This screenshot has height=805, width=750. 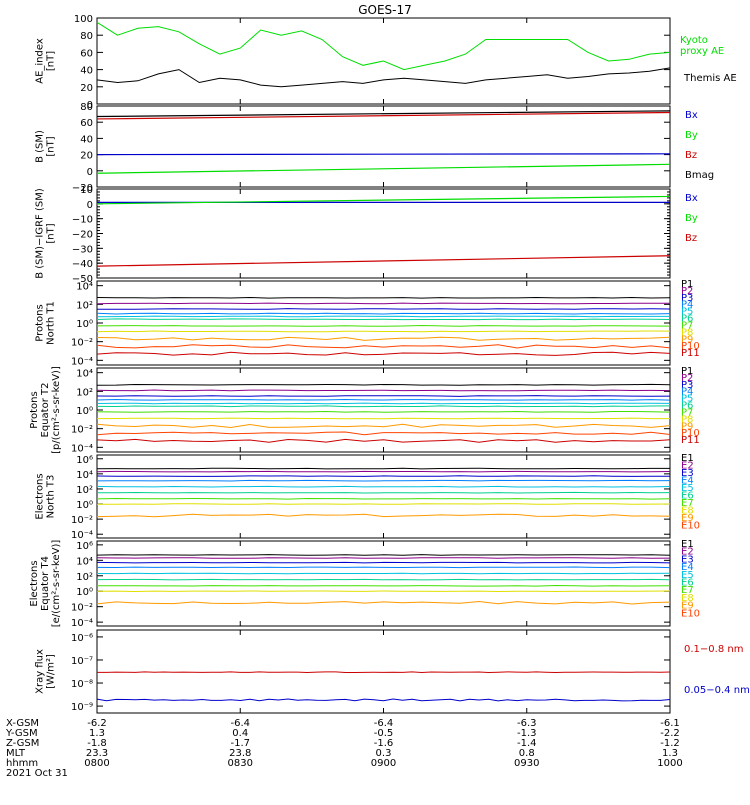 What do you see at coordinates (240, 753) in the screenshot?
I see `ephem-cell: 23.8` at bounding box center [240, 753].